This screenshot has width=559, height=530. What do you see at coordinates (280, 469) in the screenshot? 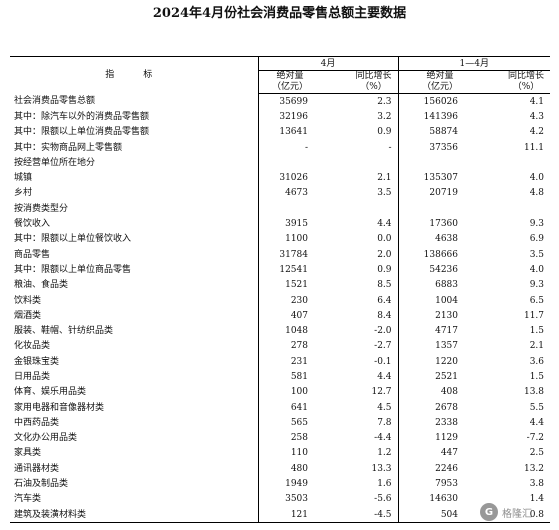
I see `table-row: 通讯器材类 480 13.3 2246 13.2` at bounding box center [280, 469].